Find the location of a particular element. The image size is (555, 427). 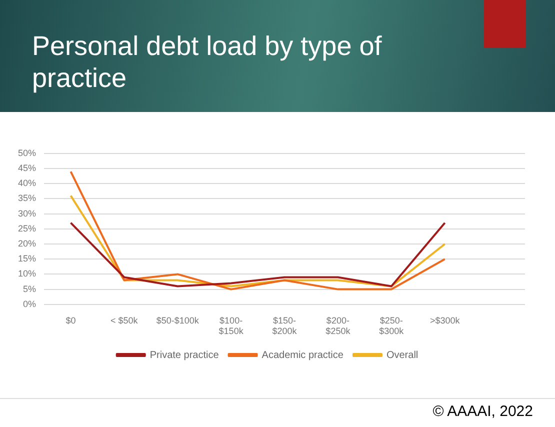

x-tick-label: $50-$100k is located at coordinates (178, 320).